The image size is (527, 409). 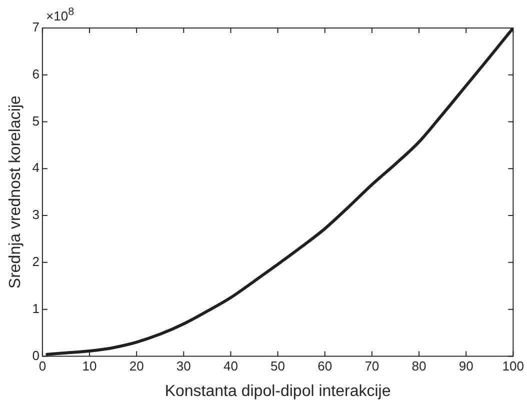 What do you see at coordinates (36, 168) in the screenshot?
I see `y-tick-label: 4` at bounding box center [36, 168].